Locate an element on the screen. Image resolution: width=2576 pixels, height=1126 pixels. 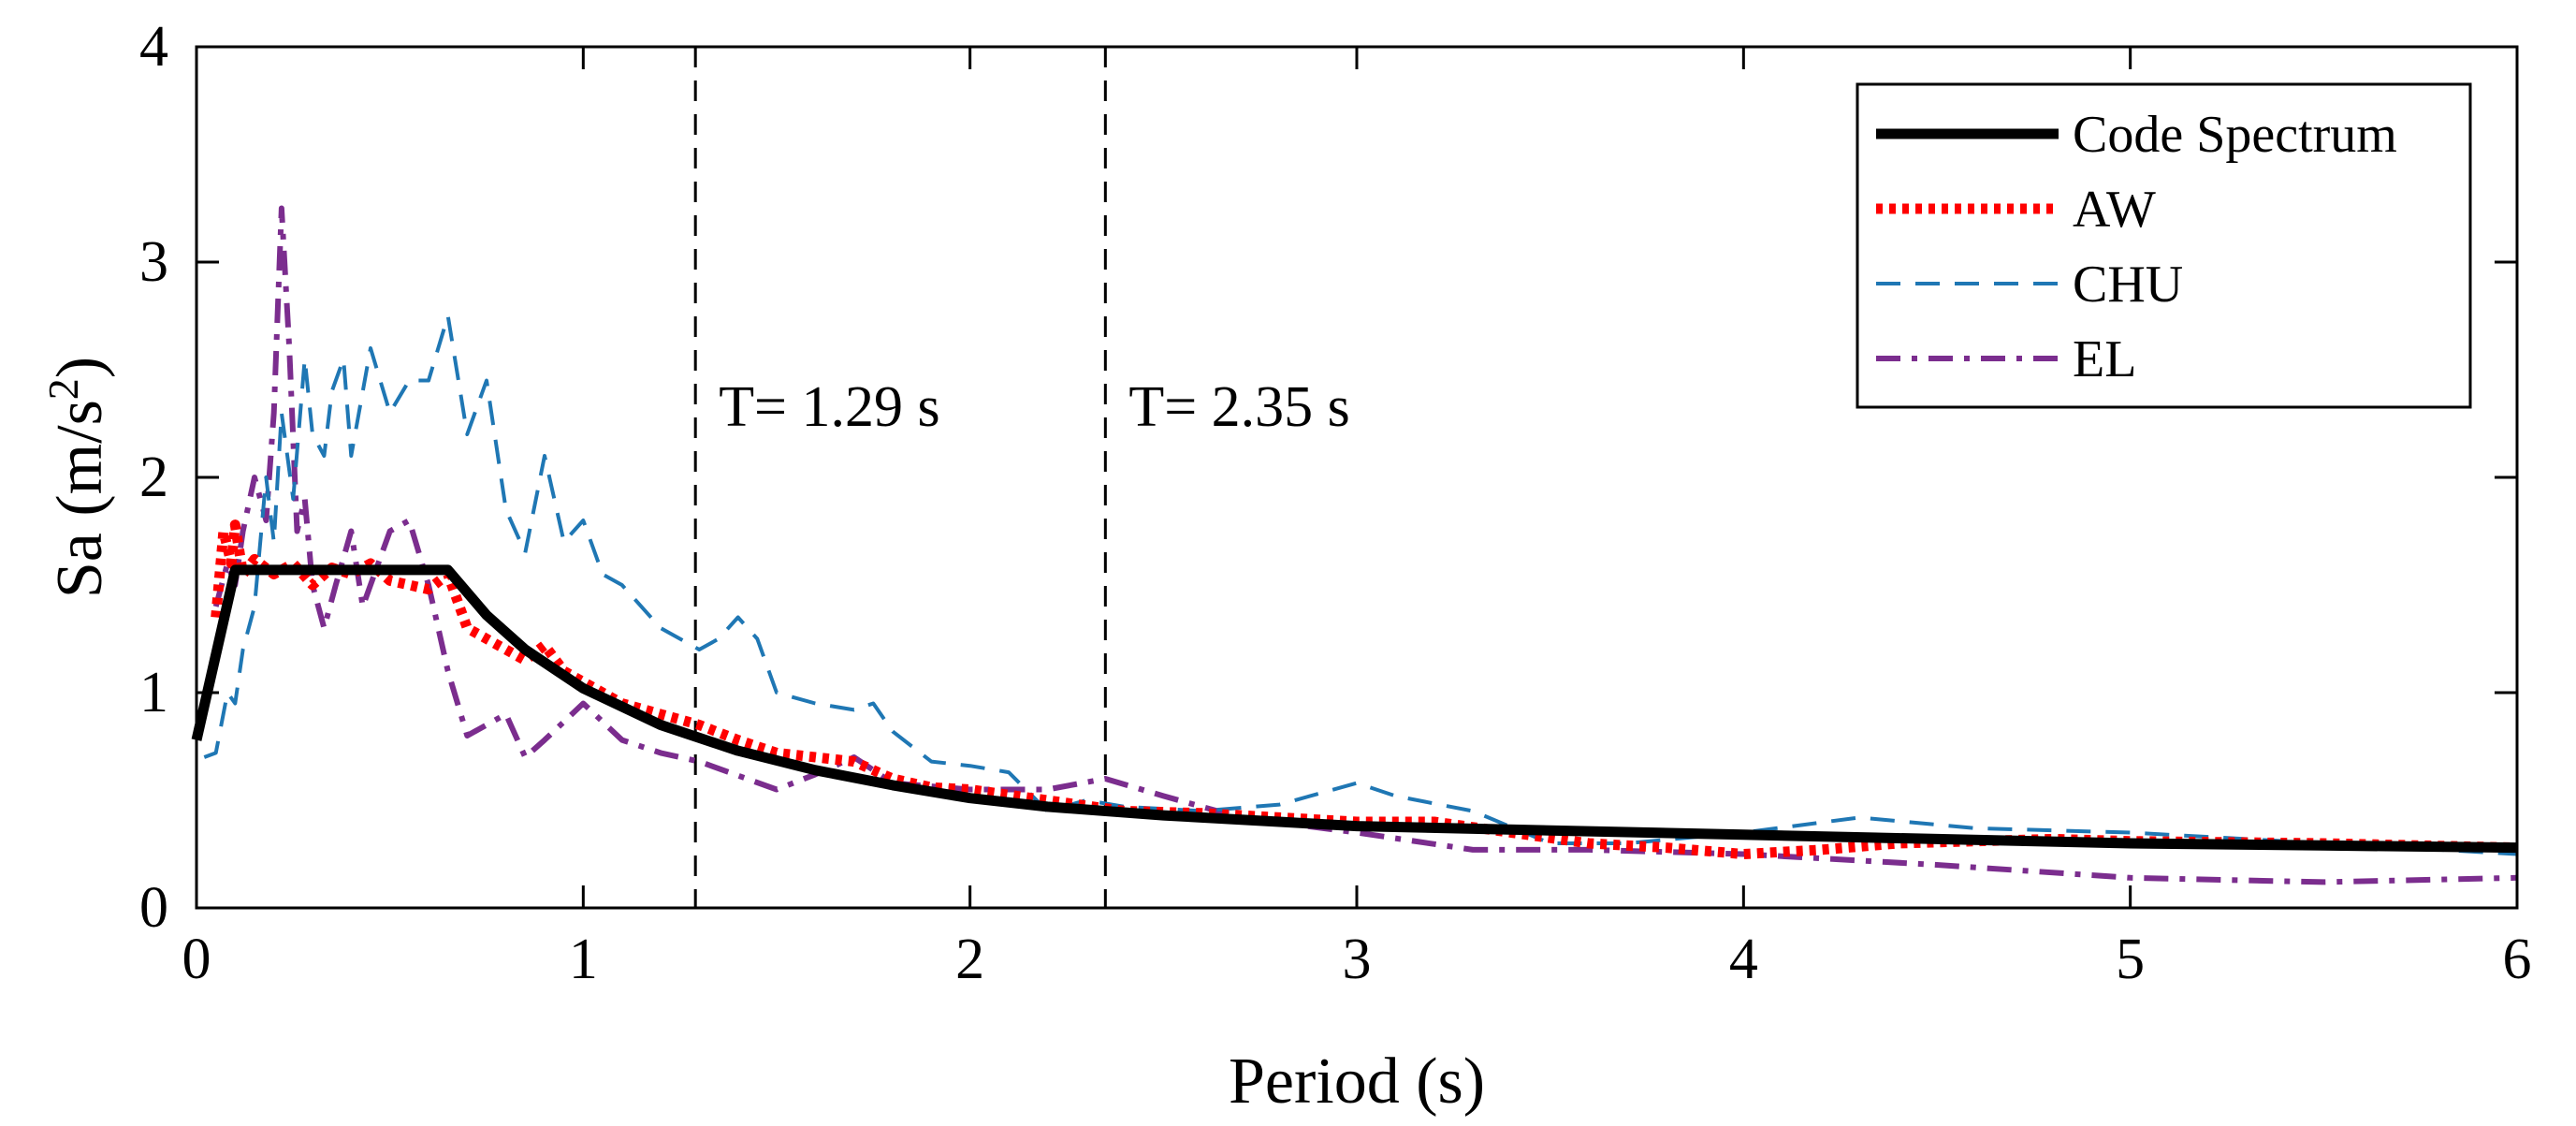
reference-line-label: T= 1.29 s is located at coordinates (829, 407).